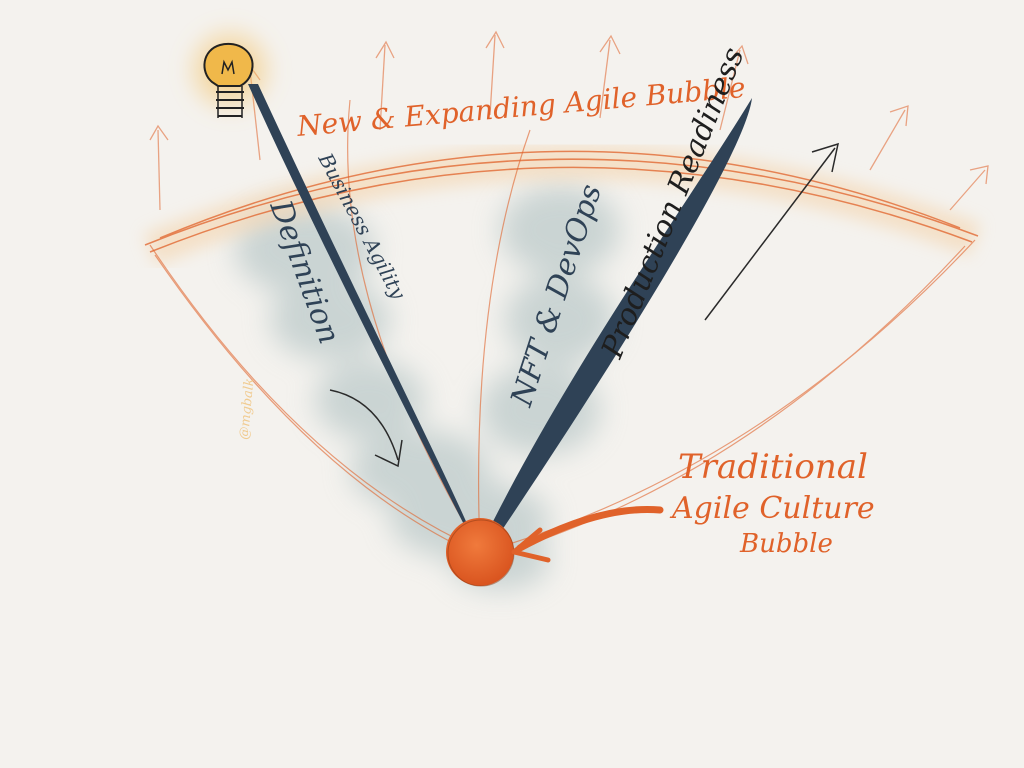 The image size is (1024, 768). I want to click on core-label-line1: Traditional, so click(773, 467).